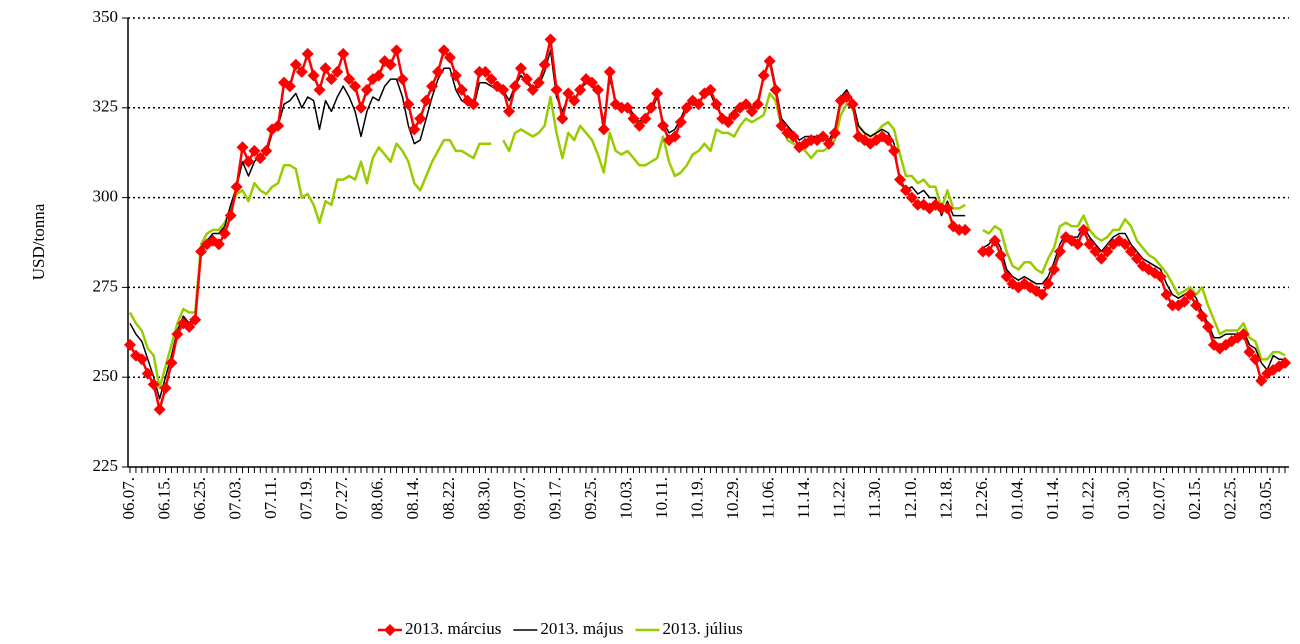 The height and width of the screenshot is (644, 1300). Describe the element at coordinates (1016, 498) in the screenshot. I see `x-tick-label: 01.04.` at that location.